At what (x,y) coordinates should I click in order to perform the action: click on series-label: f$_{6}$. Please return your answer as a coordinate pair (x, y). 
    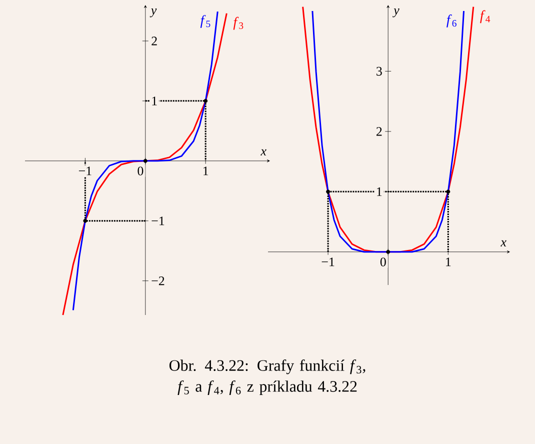
    Looking at the image, I should click on (451, 21).